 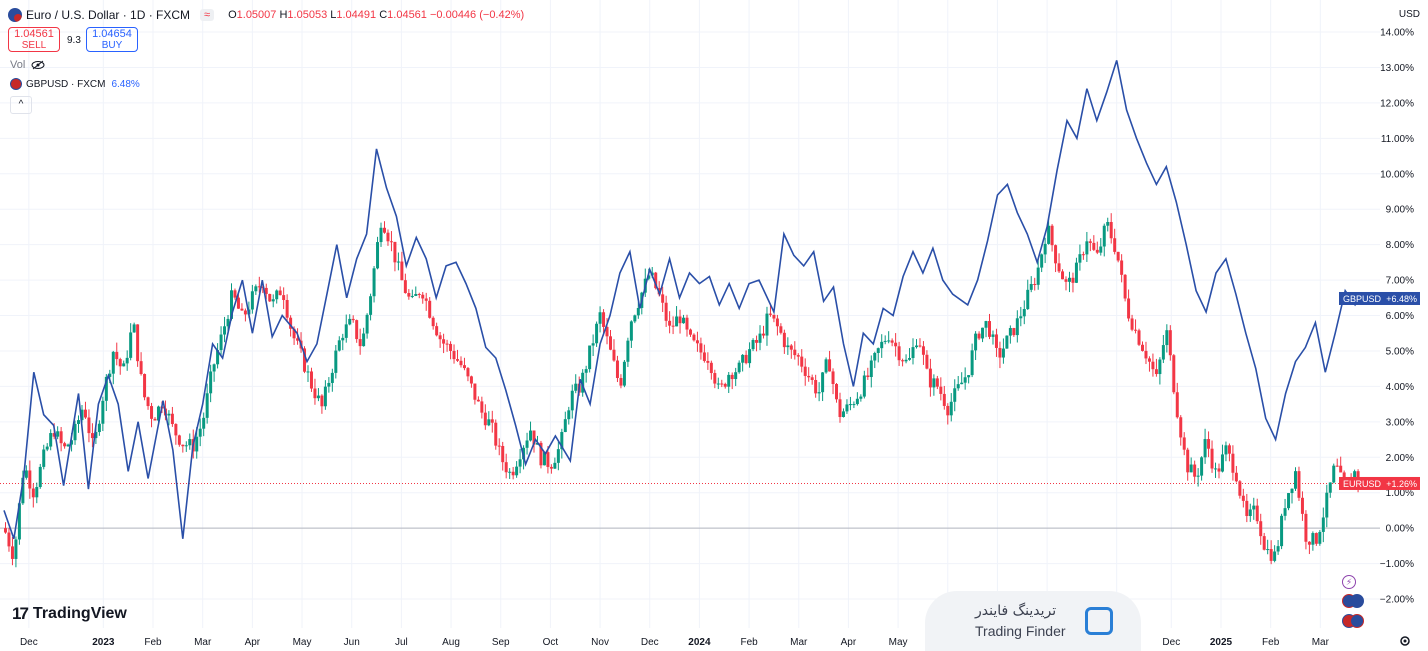 What do you see at coordinates (66, 84) in the screenshot?
I see `compare-symbol: GBPUSD · FXCM` at bounding box center [66, 84].